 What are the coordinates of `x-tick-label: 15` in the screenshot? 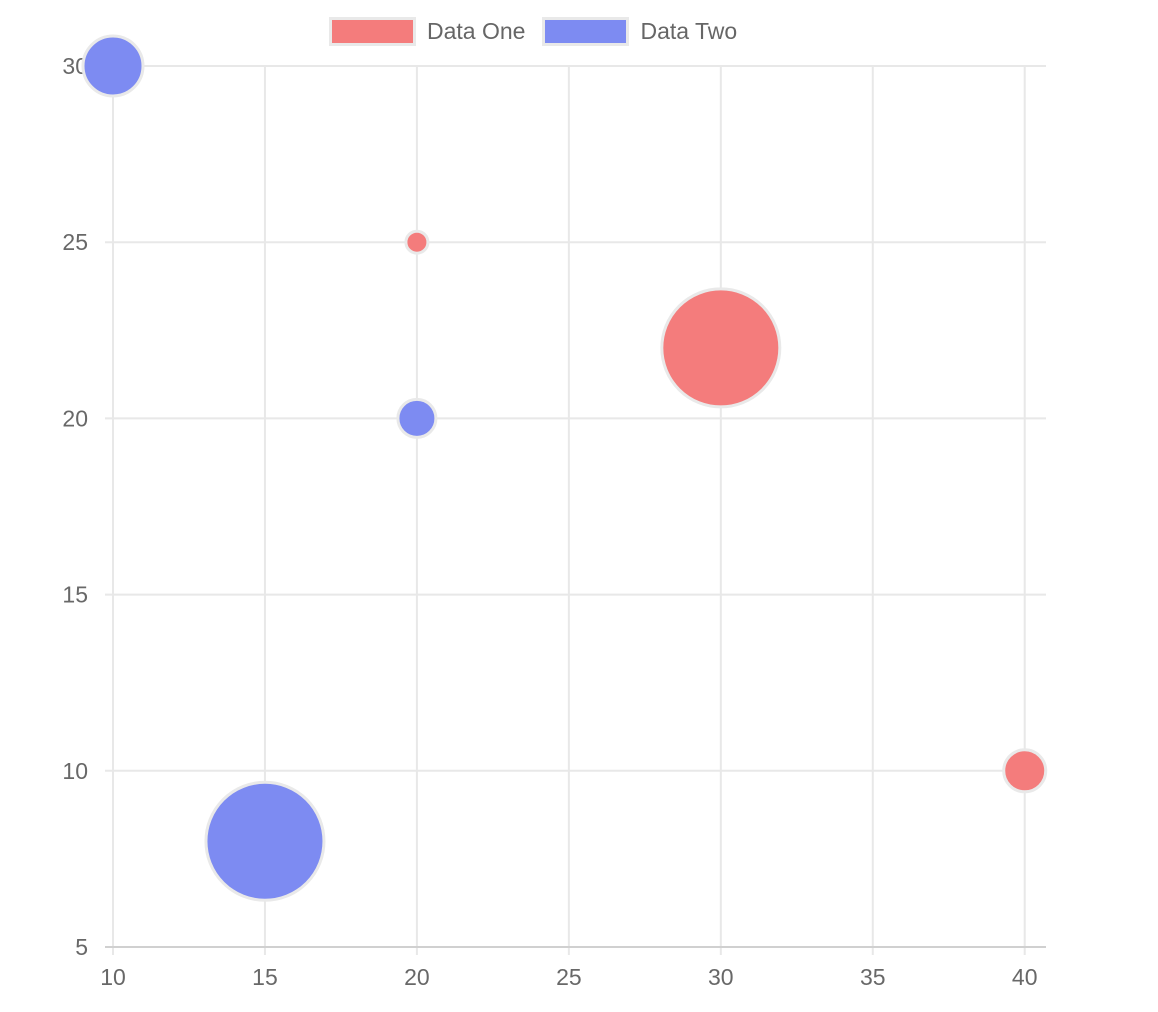 It's located at (265, 977).